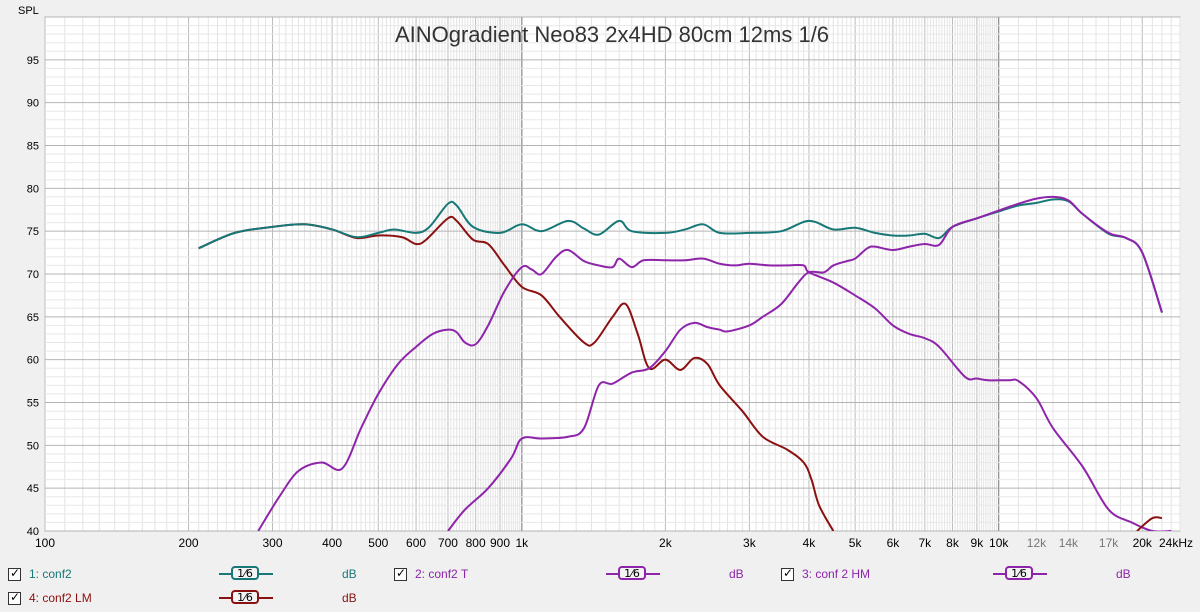 Image resolution: width=1200 pixels, height=612 pixels. Describe the element at coordinates (33, 232) in the screenshot. I see `y-tick-label: 75` at that location.